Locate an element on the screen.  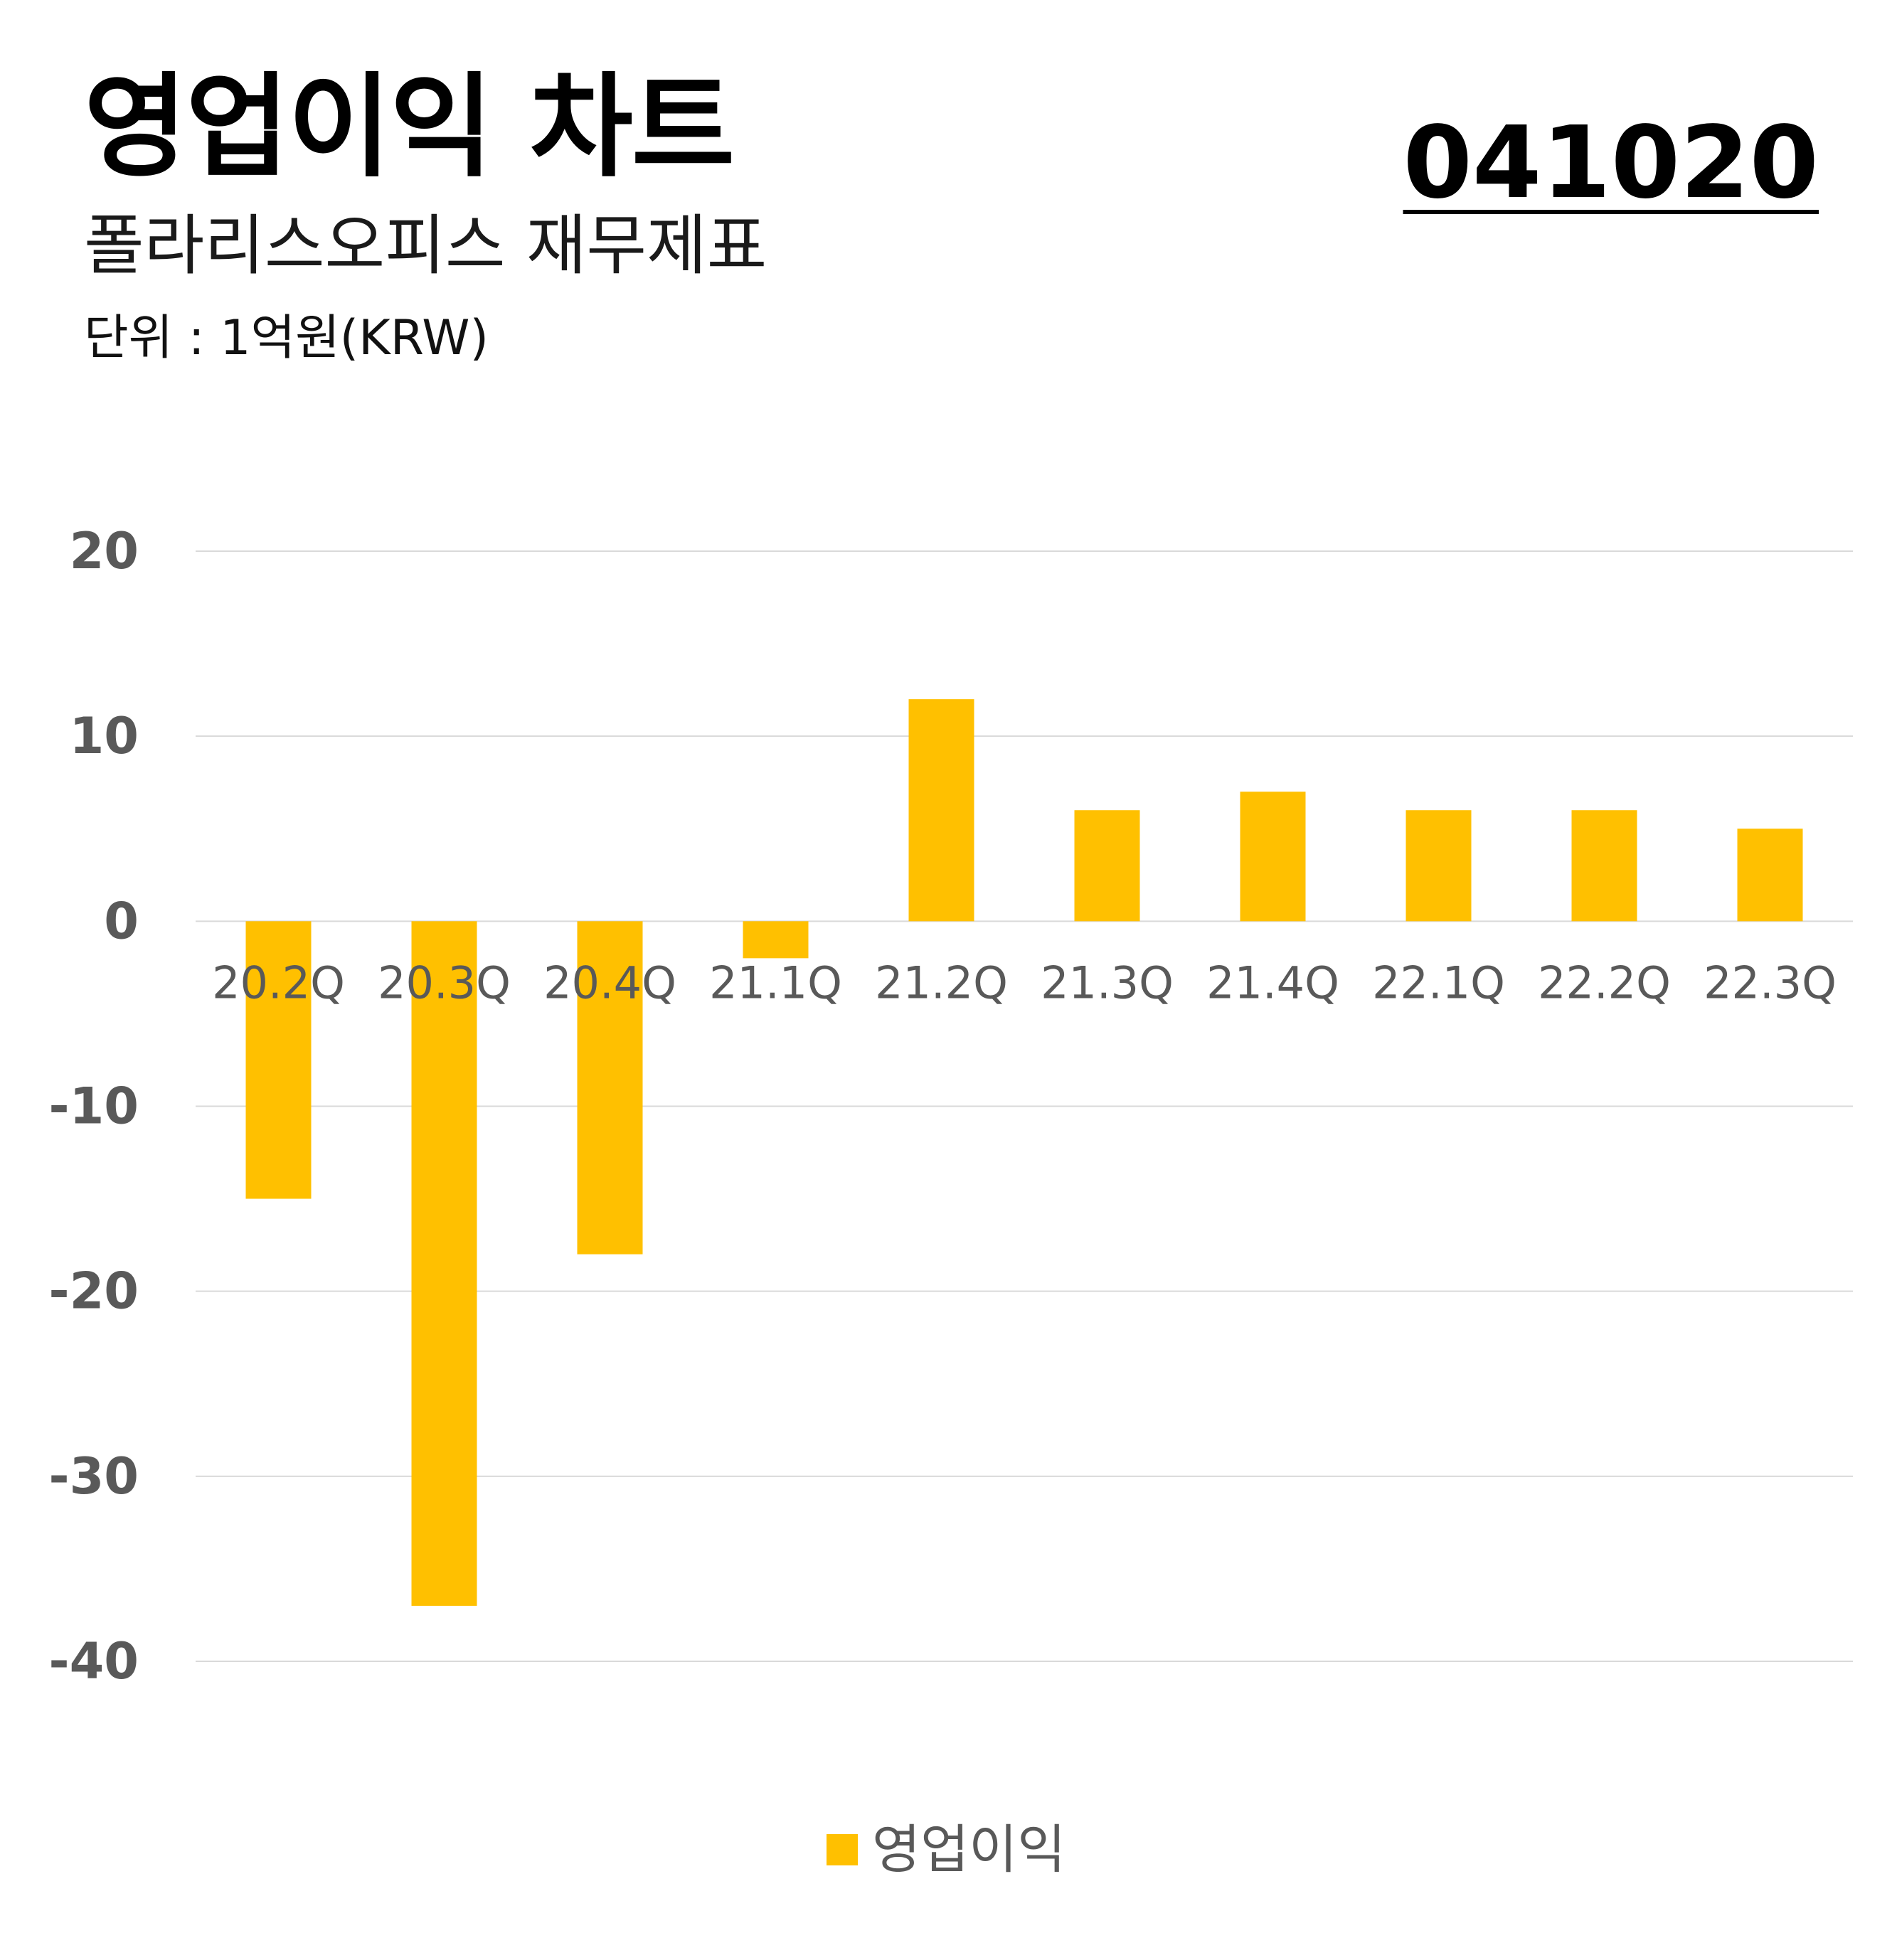
x-tick-label: 22.3Q is located at coordinates (1770, 982).